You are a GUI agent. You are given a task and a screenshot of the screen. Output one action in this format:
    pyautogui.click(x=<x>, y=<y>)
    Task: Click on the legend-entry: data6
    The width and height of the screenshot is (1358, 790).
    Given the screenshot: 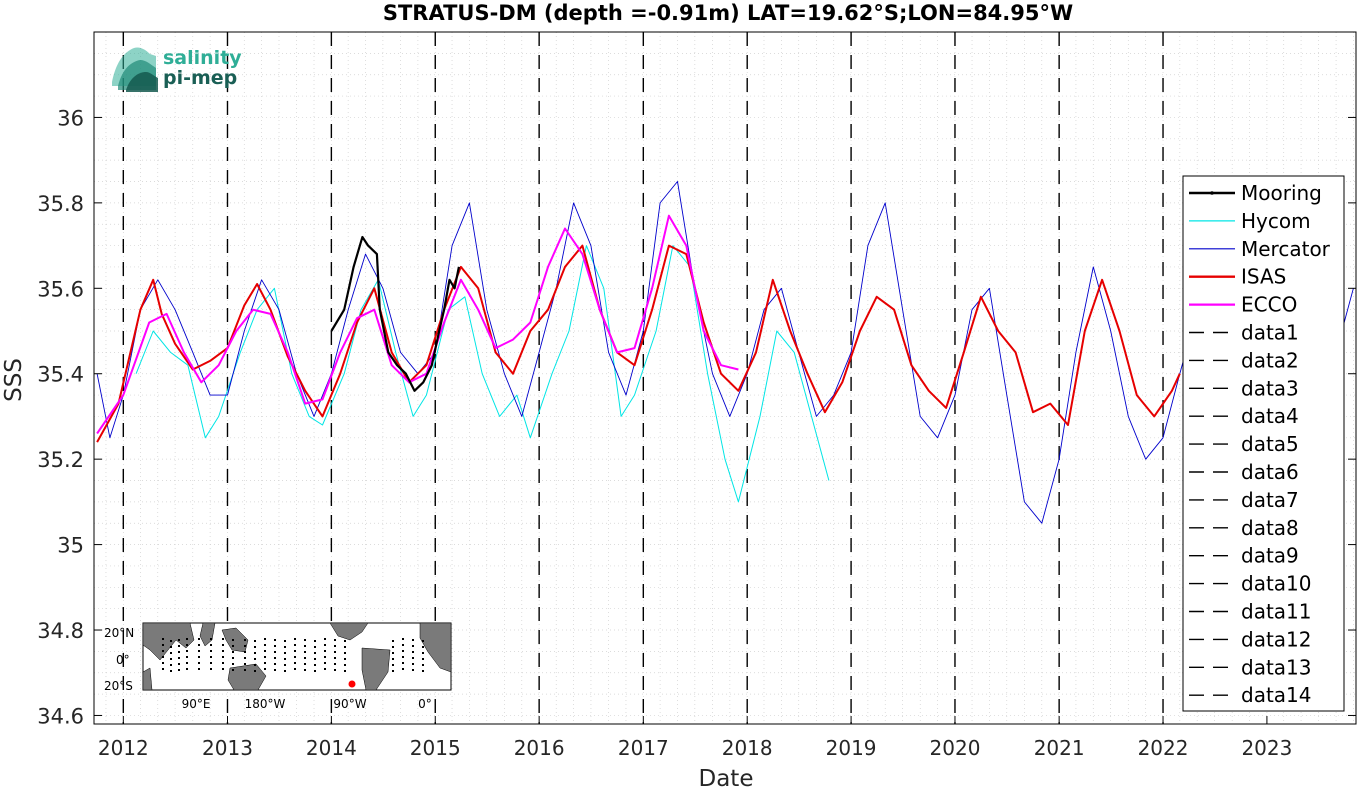 What is the action you would take?
    pyautogui.click(x=1244, y=472)
    